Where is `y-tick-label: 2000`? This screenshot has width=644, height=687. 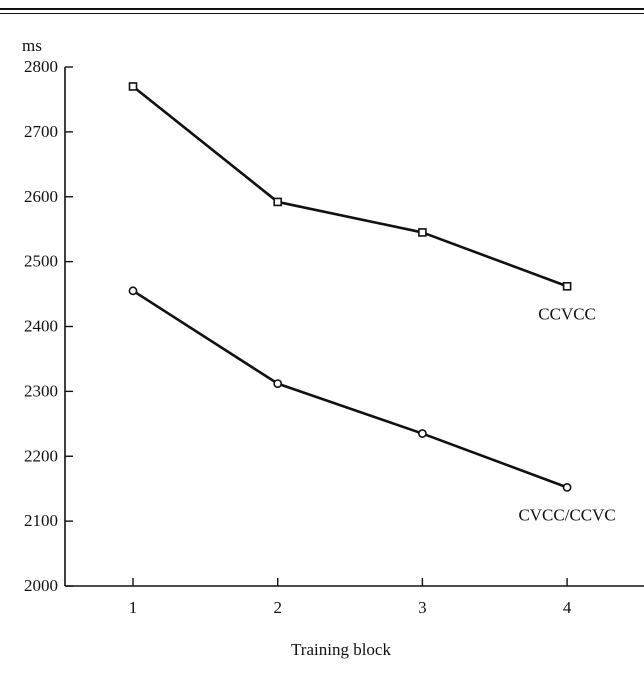
y-tick-label: 2000 is located at coordinates (41, 585).